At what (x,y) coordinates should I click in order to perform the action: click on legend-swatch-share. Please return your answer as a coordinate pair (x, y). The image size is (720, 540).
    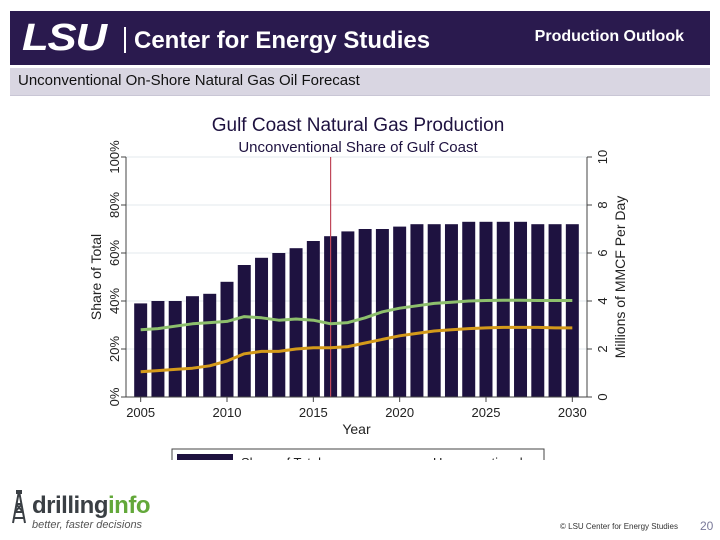
    Looking at the image, I should click on (205, 462).